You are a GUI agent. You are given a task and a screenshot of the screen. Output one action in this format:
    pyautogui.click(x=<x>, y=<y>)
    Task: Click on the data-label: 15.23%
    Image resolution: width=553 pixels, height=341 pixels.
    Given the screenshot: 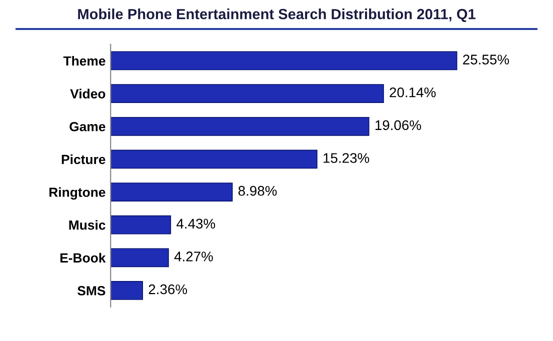 What is the action you would take?
    pyautogui.click(x=347, y=158)
    